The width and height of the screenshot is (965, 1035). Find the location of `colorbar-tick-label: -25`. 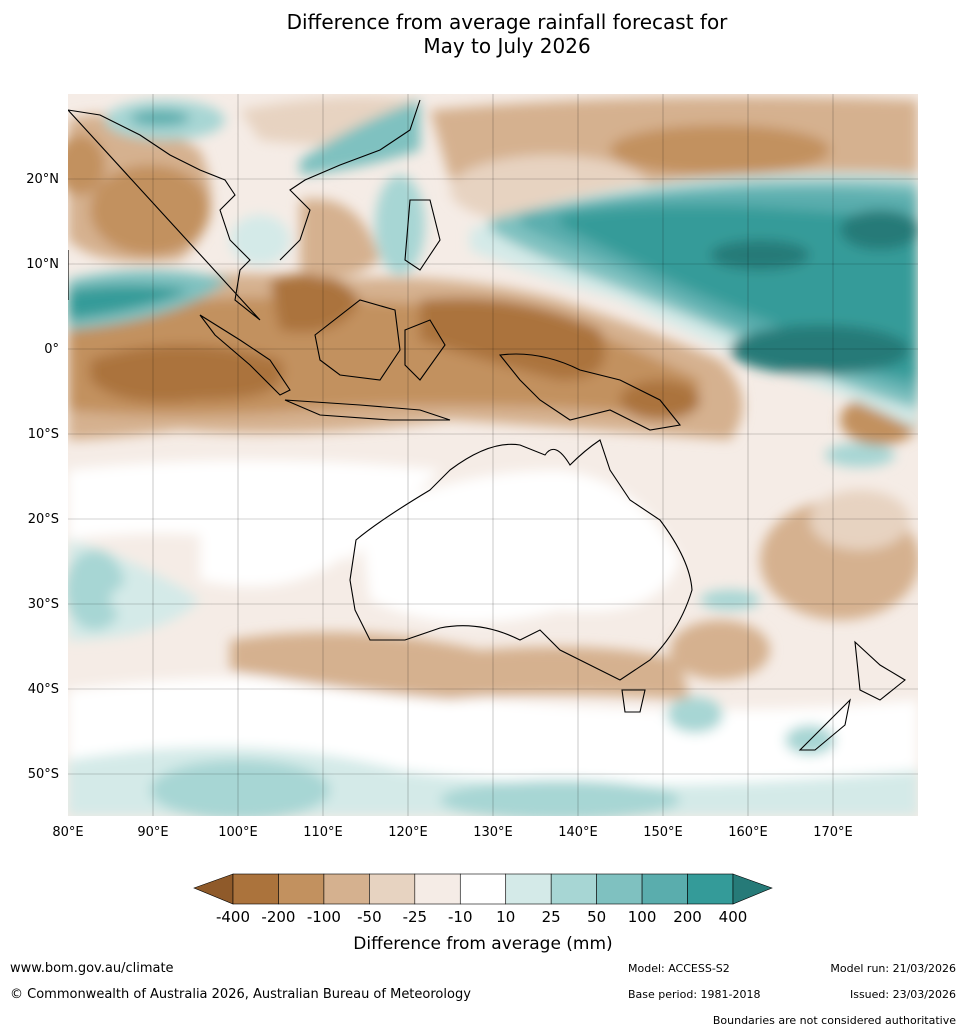

colorbar-tick-label: -25 is located at coordinates (415, 917).